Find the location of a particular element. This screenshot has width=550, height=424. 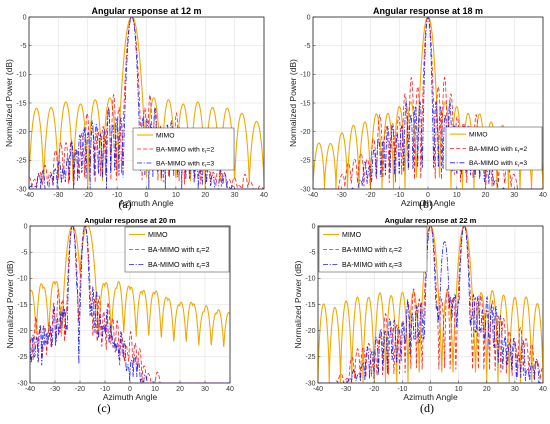

panel-caption: (d) is located at coordinates (427, 408).